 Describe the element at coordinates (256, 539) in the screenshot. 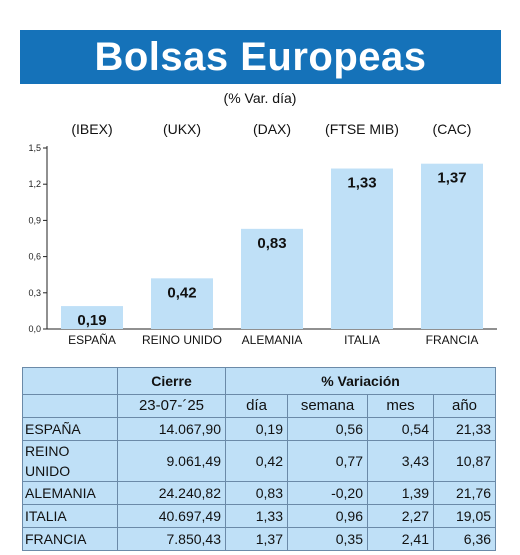

I see `dia-cell: 1,37` at that location.